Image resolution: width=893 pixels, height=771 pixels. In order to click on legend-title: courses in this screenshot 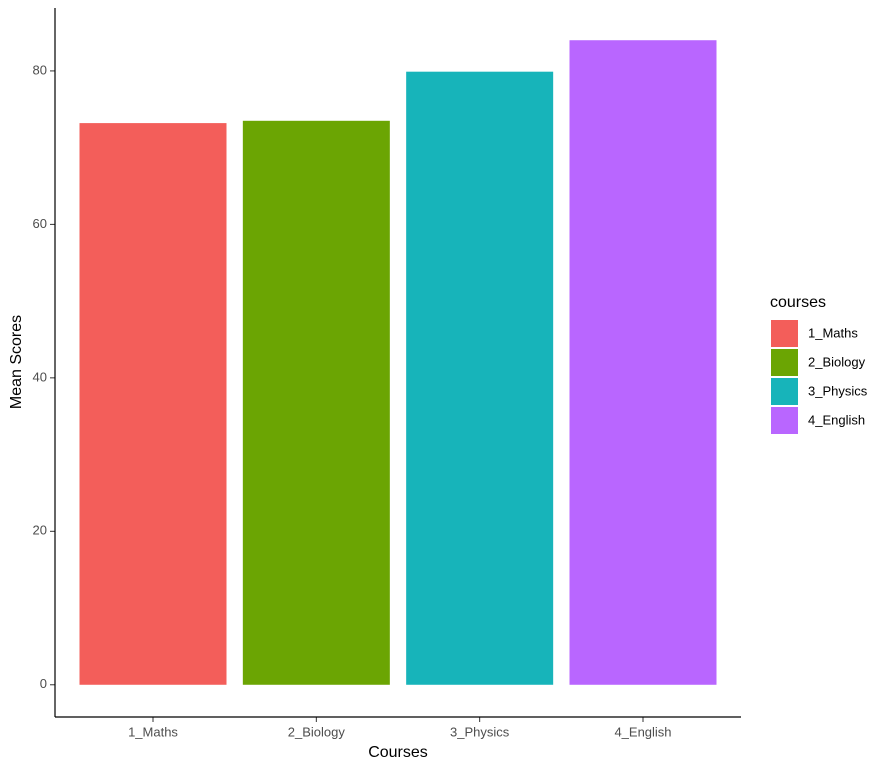, I will do `click(798, 302)`.